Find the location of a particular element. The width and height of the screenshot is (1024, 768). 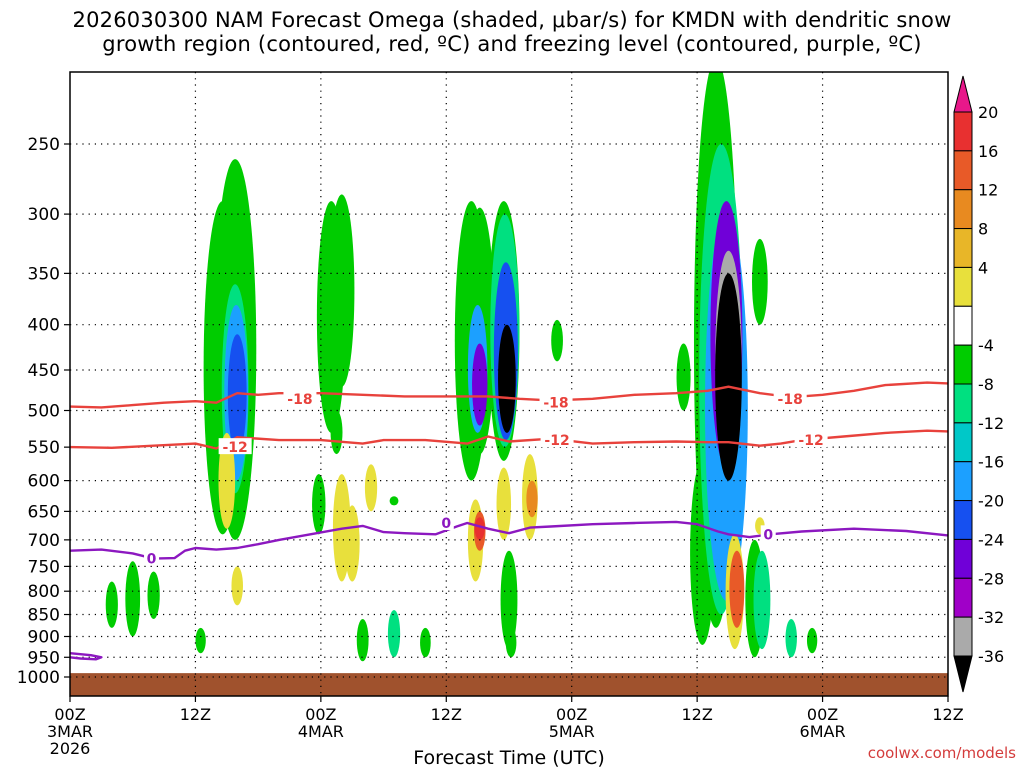

y-tick-label: 550 is located at coordinates (44, 448).